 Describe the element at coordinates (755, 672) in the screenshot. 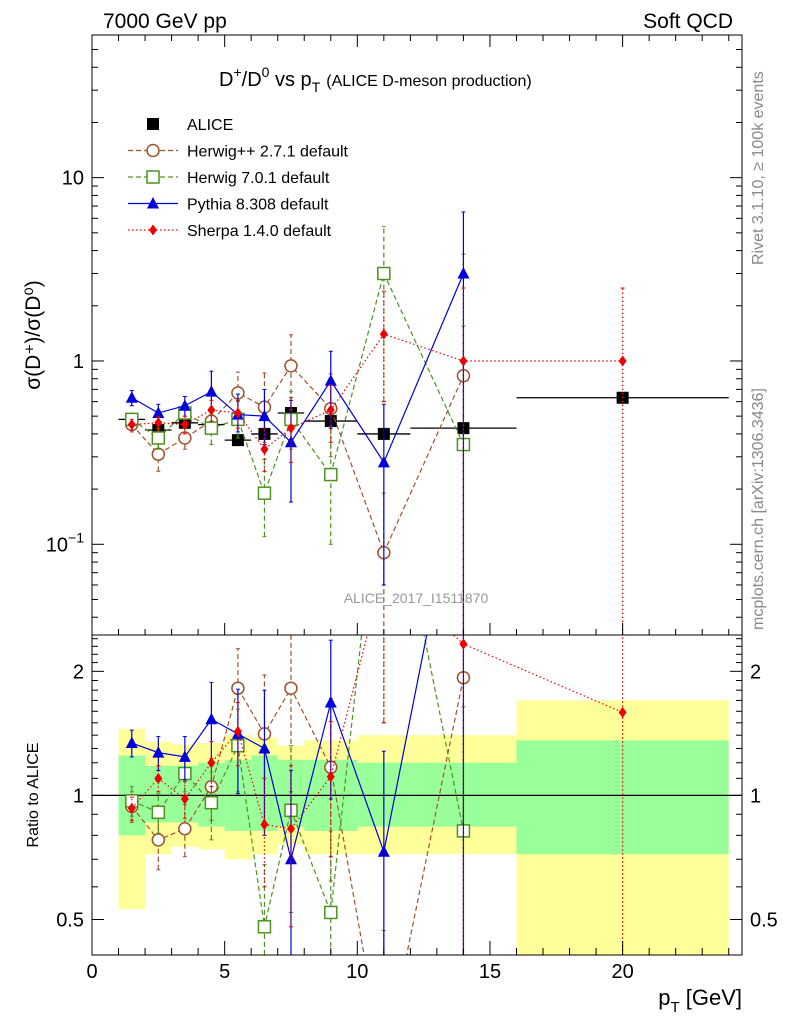

I see `ratio-y-tick-label-right: 2` at that location.